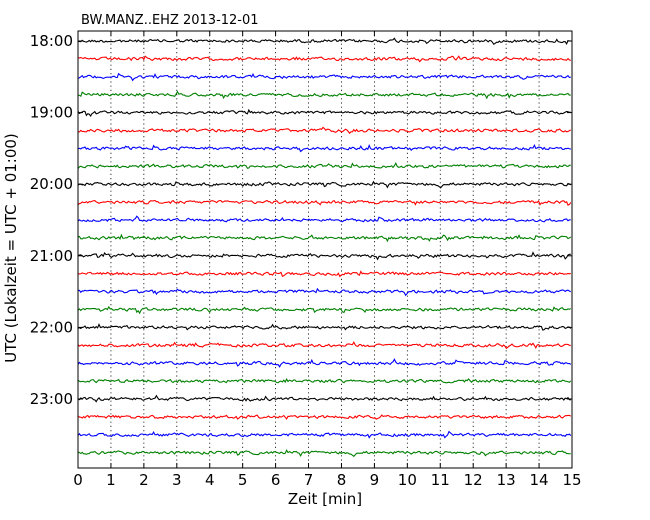 The image size is (650, 520). What do you see at coordinates (111, 480) in the screenshot?
I see `x-tick-label: 1` at bounding box center [111, 480].